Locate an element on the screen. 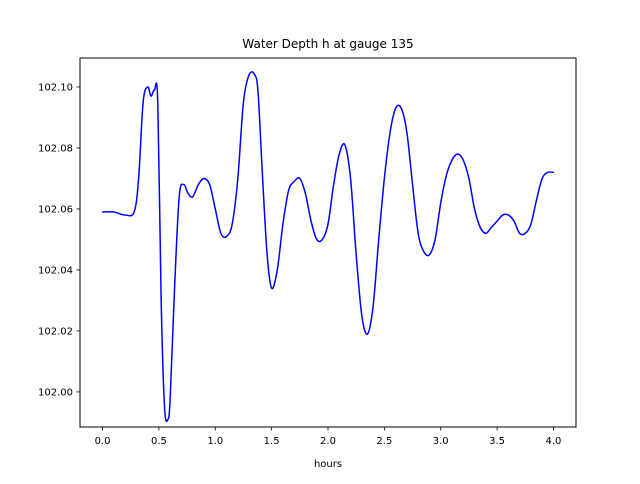 This screenshot has width=640, height=484. x-tick-label: 0.5 is located at coordinates (159, 441).